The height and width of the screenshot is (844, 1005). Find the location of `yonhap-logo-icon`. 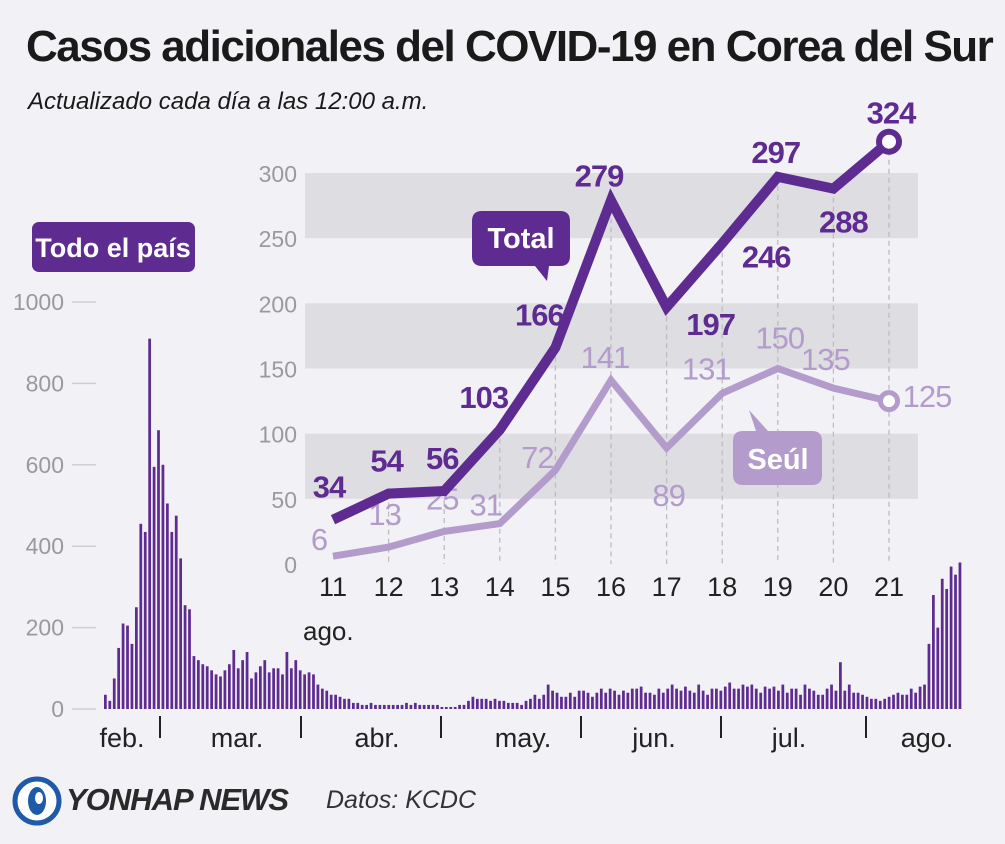

yonhap-logo-icon is located at coordinates (37, 801).